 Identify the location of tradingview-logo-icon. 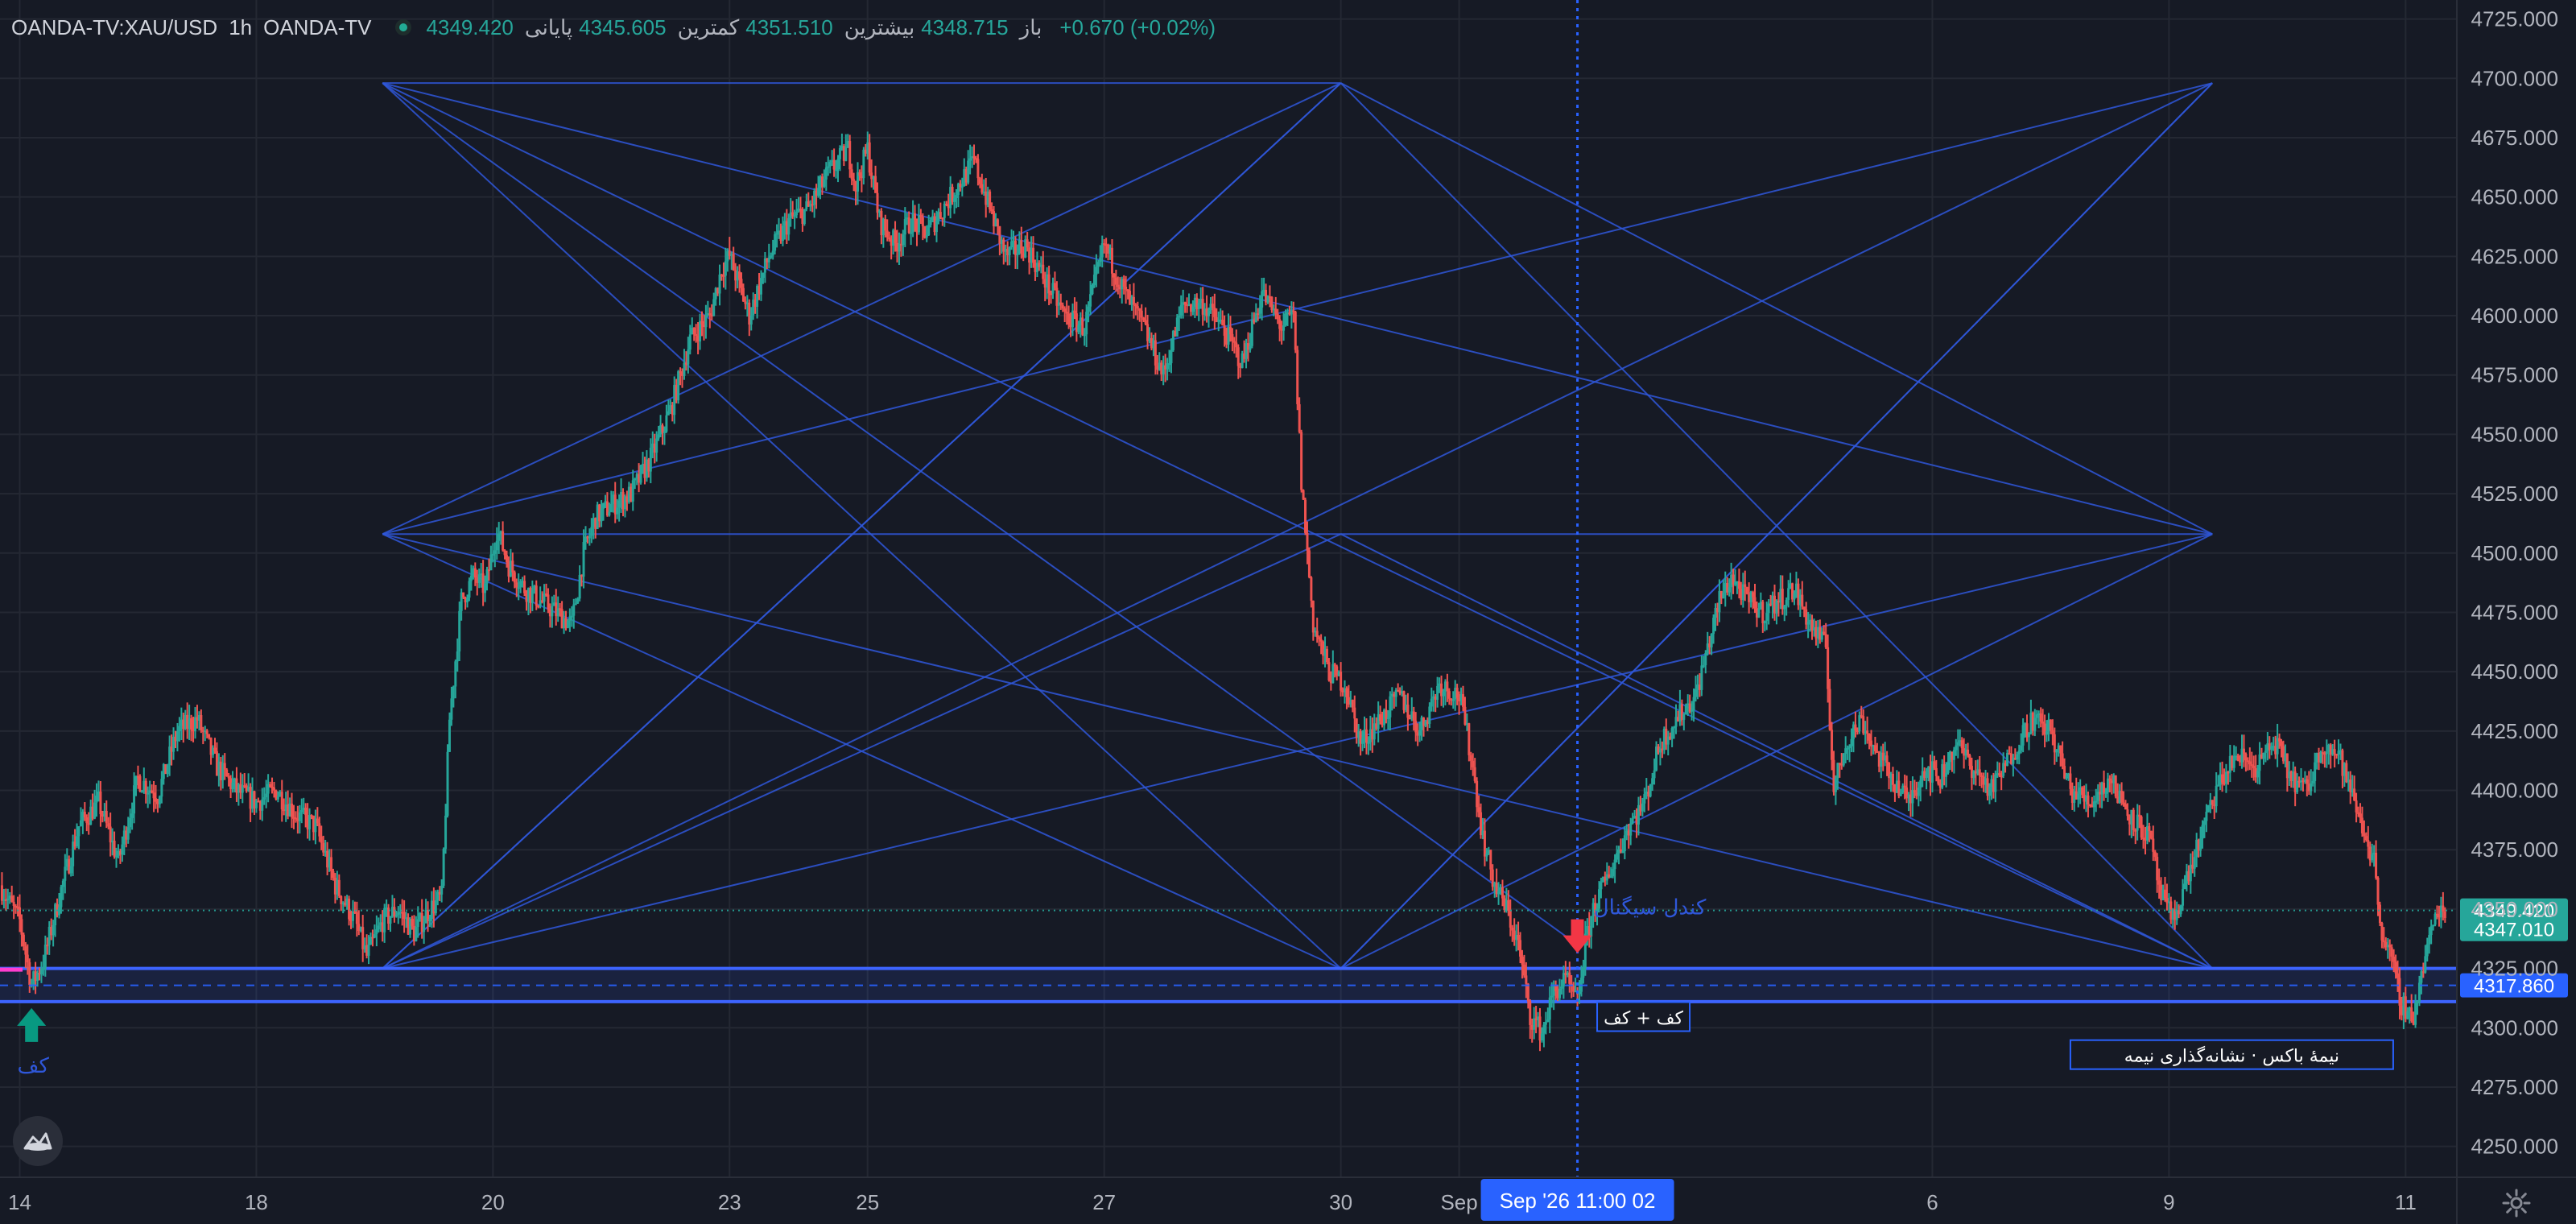
(38, 1141).